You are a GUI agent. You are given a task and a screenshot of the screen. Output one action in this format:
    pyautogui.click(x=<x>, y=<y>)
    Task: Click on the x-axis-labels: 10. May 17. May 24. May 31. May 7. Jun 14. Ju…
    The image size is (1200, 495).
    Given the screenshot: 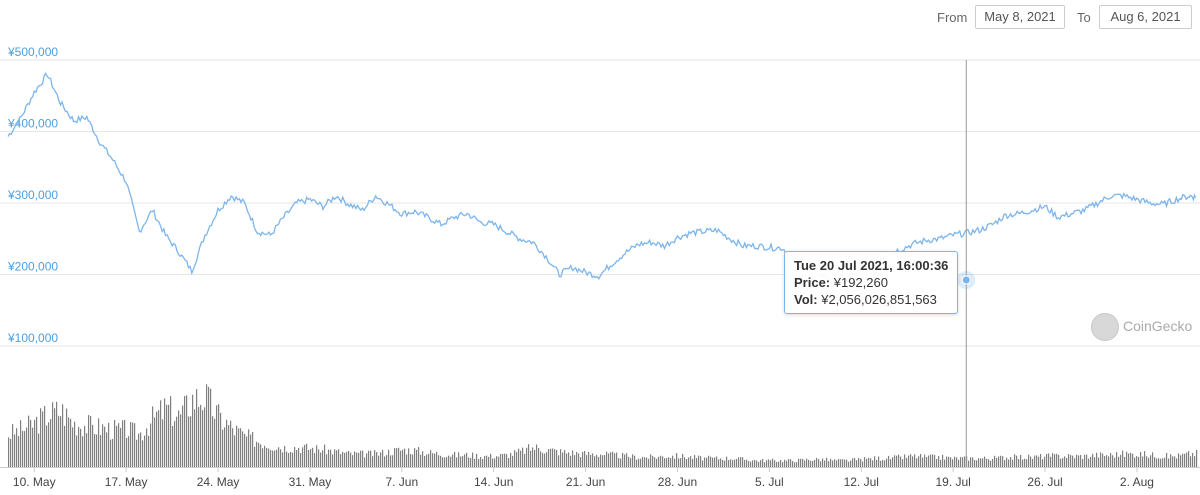 What is the action you would take?
    pyautogui.click(x=583, y=478)
    